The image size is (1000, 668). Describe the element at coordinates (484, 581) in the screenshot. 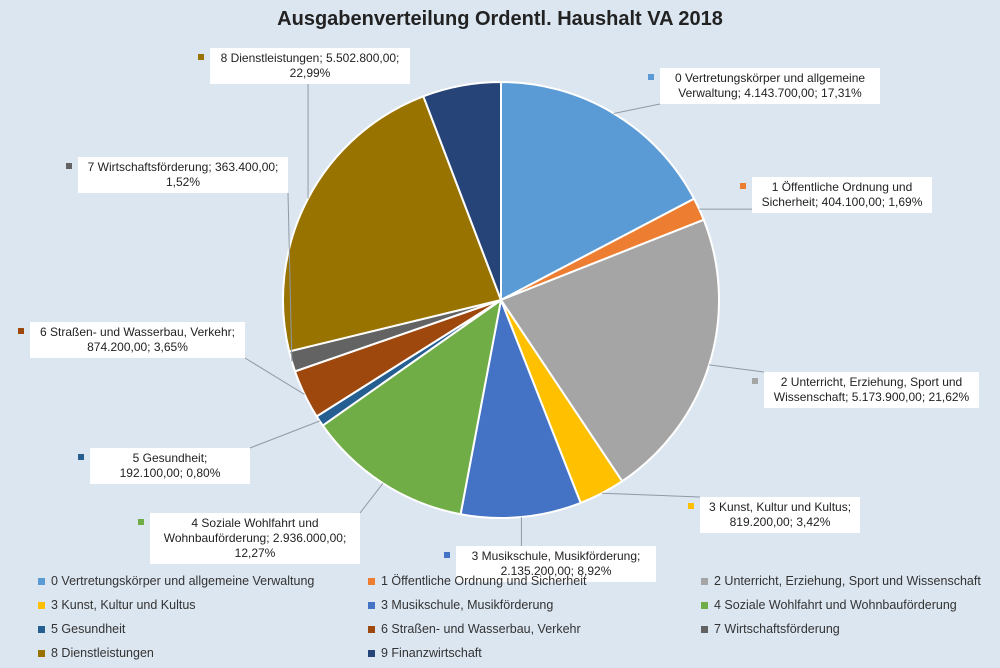

I see `legend-label: 1 Öffentliche Ordnung und Sicherheit` at that location.